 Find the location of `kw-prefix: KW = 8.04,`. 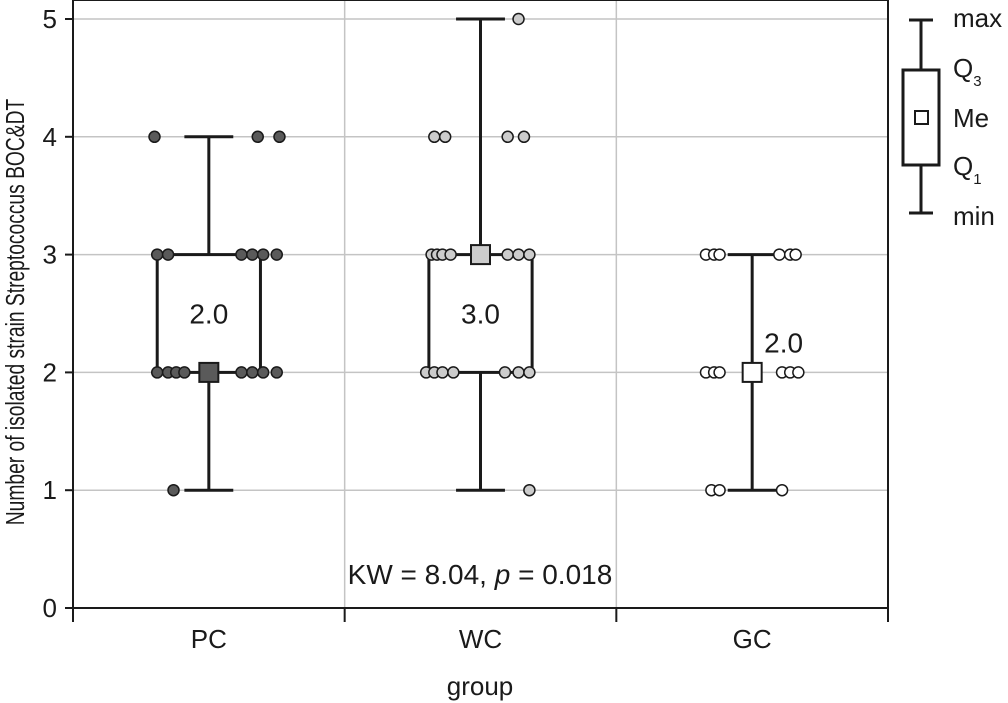

kw-prefix: KW = 8.04, is located at coordinates (421, 574).